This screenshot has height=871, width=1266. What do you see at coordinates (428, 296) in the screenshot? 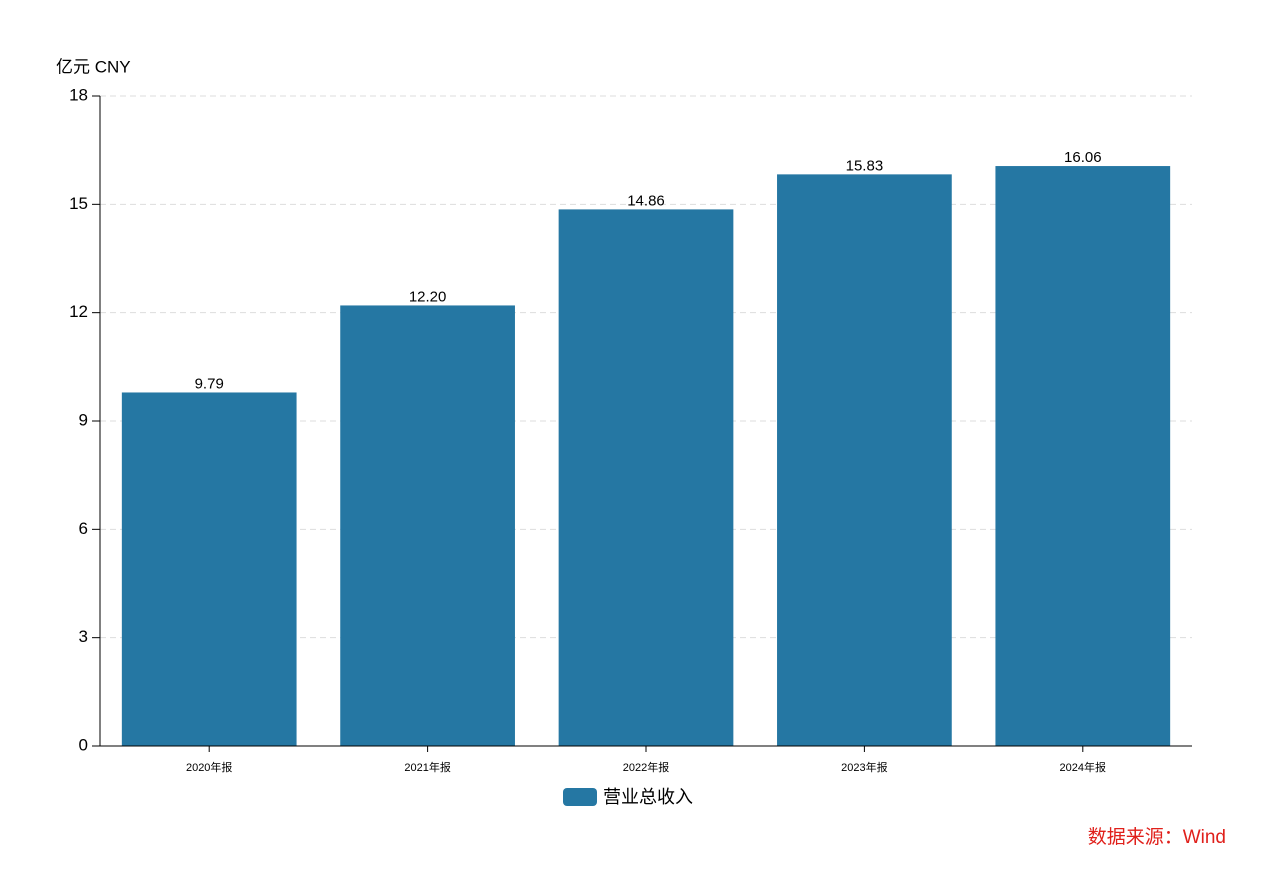
I see `value-label: 12.20` at bounding box center [428, 296].